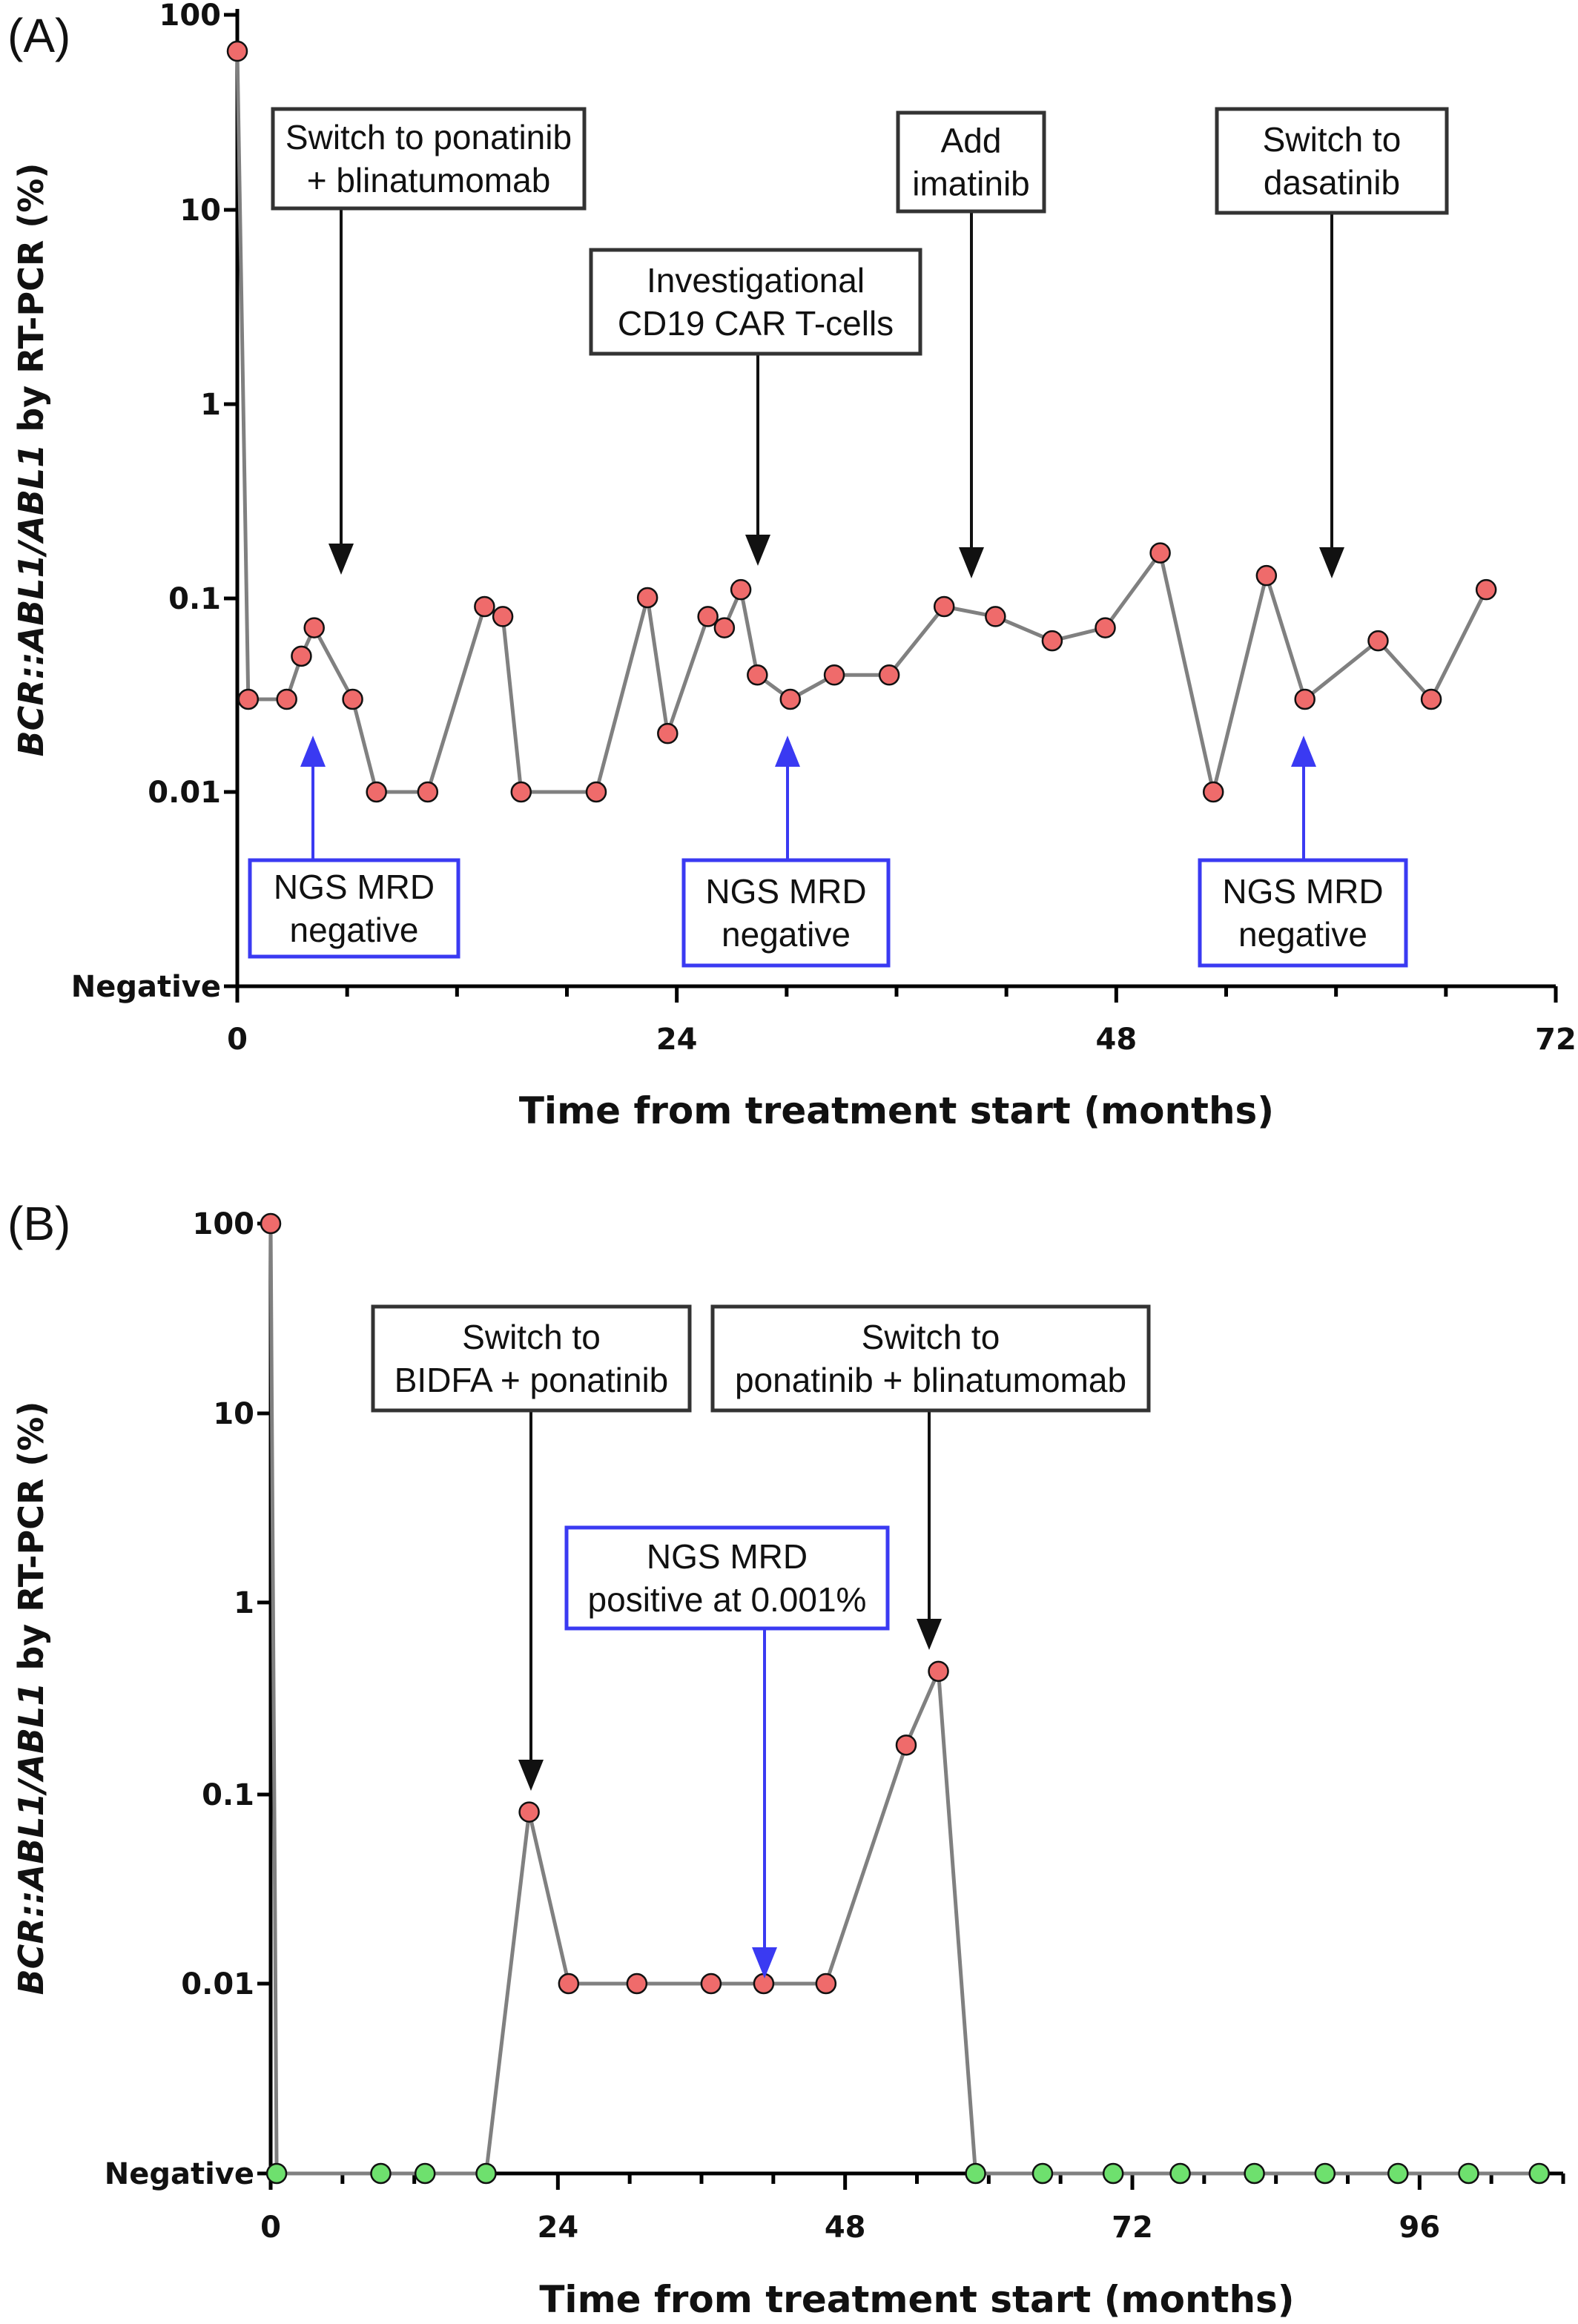  Describe the element at coordinates (531, 1380) in the screenshot. I see `annotation-text: BIDFA + ponatinib` at that location.